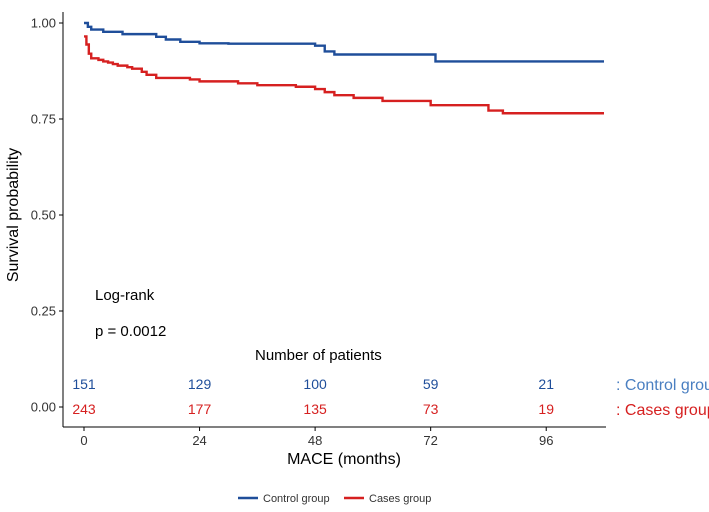 The image size is (709, 512). I want to click on risk-count: 151, so click(84, 384).